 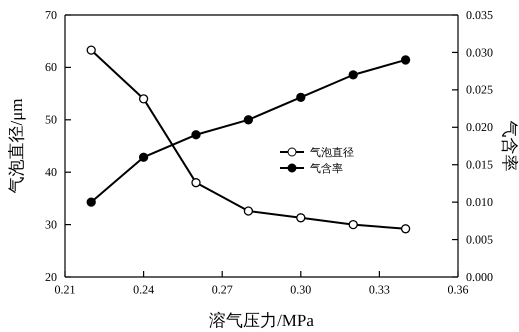 What do you see at coordinates (51, 119) in the screenshot?
I see `y-tick-label: 50` at bounding box center [51, 119].